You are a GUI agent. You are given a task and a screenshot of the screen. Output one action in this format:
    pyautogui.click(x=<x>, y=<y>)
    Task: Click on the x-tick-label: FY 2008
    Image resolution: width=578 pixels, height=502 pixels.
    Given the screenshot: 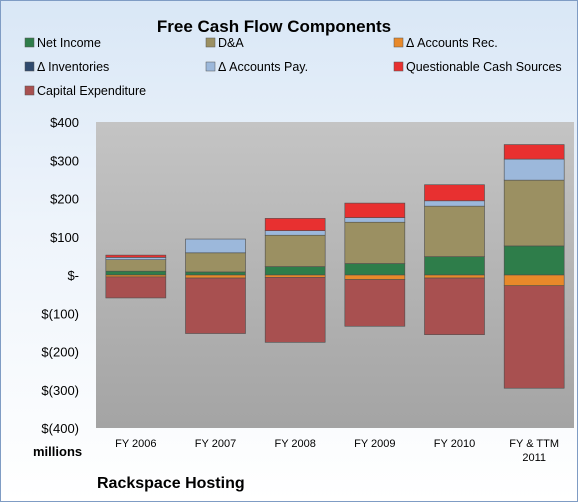 What is the action you would take?
    pyautogui.click(x=294, y=444)
    